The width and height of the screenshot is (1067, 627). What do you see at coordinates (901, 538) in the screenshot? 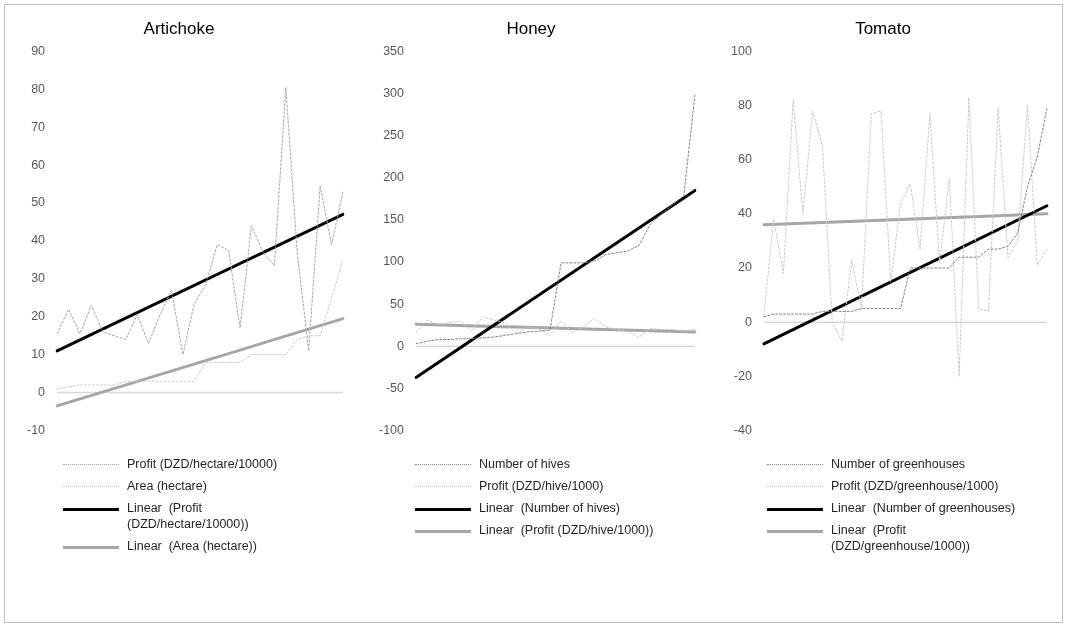
I see `legend-label: Linear (Profit (DZD/greenhouse/1000))` at bounding box center [901, 538].